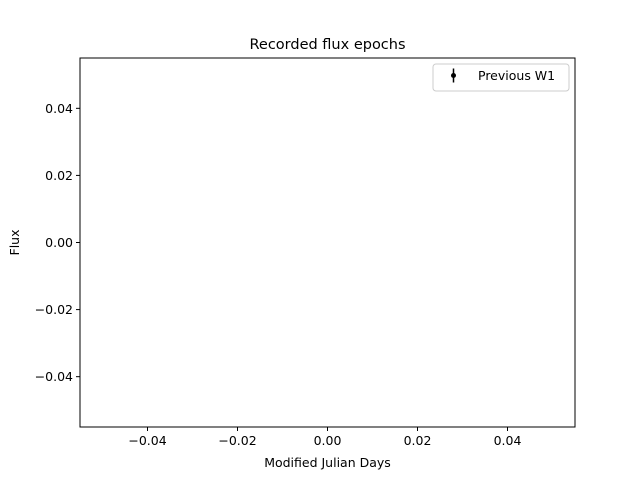 Image resolution: width=640 pixels, height=480 pixels. I want to click on legend-label-previous-w1: Previous W1, so click(516, 75).